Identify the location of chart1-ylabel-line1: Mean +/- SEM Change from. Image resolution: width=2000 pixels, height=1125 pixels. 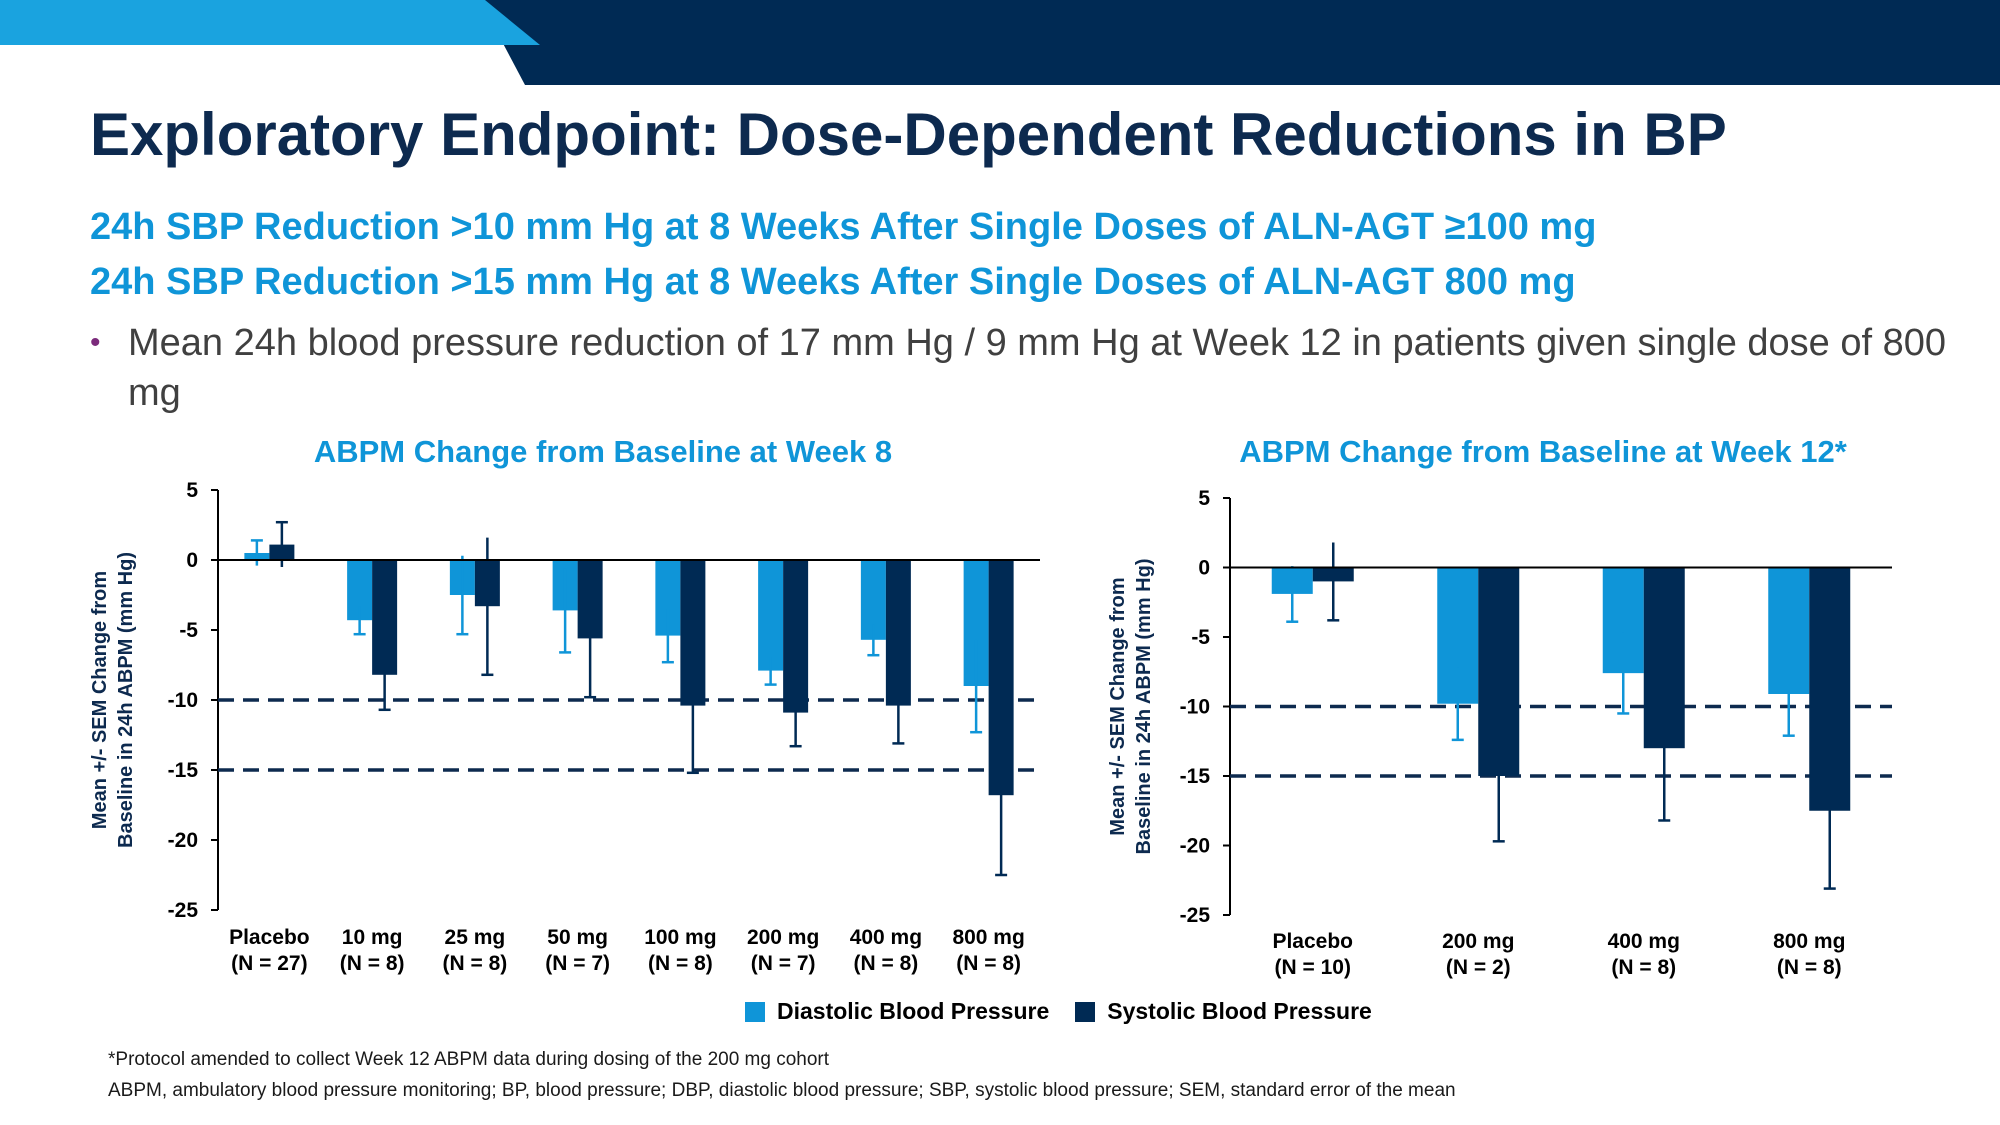
(100, 700).